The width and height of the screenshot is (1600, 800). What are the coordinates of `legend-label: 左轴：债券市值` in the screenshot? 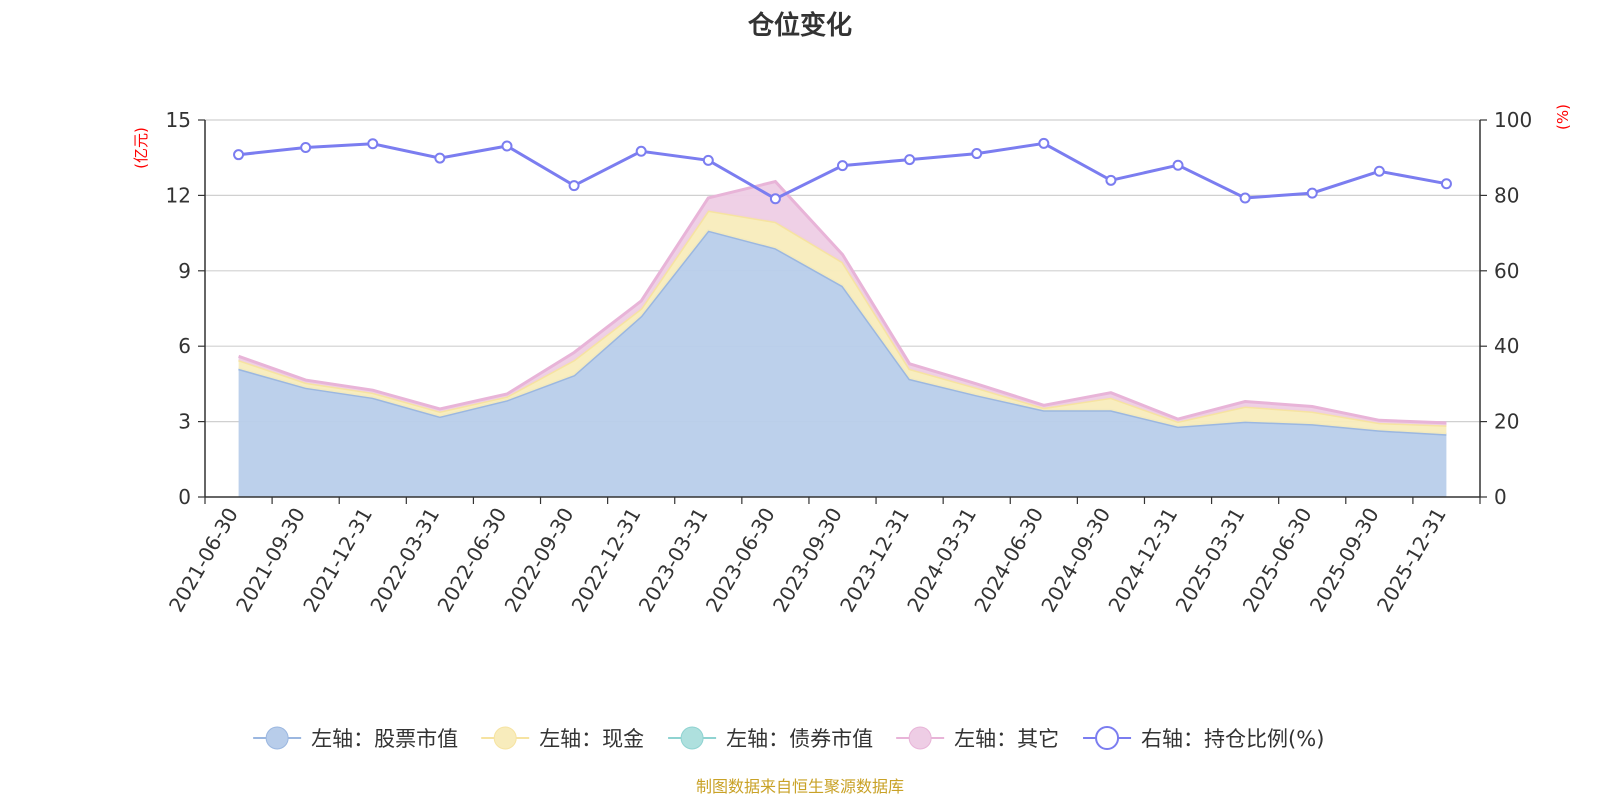 It's located at (799, 739).